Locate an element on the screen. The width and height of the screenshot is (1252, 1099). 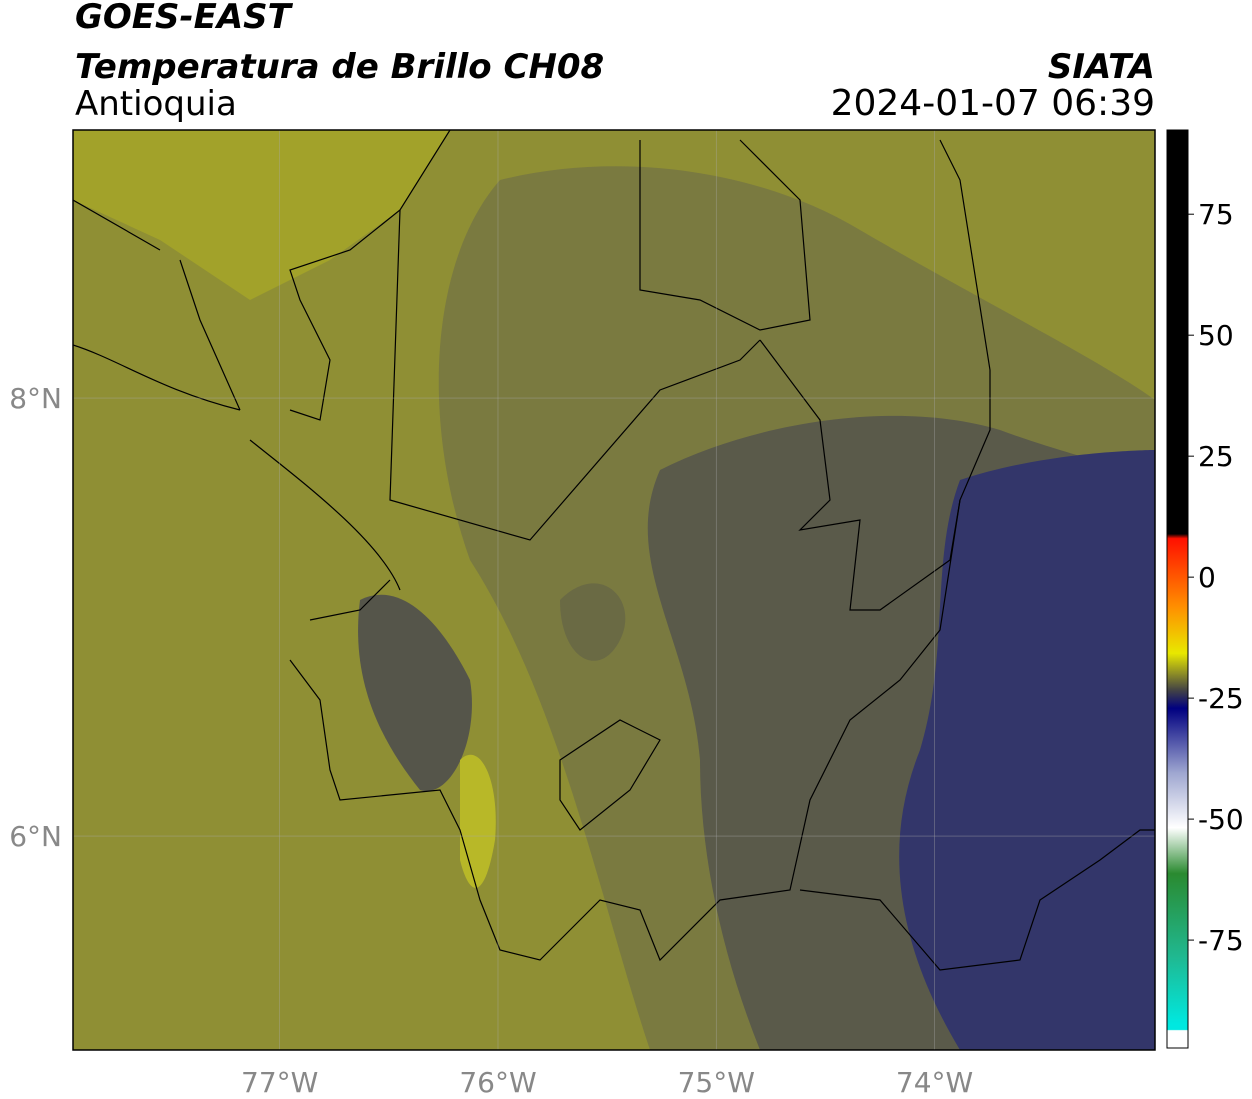
colorbar is located at coordinates (1177, 589).